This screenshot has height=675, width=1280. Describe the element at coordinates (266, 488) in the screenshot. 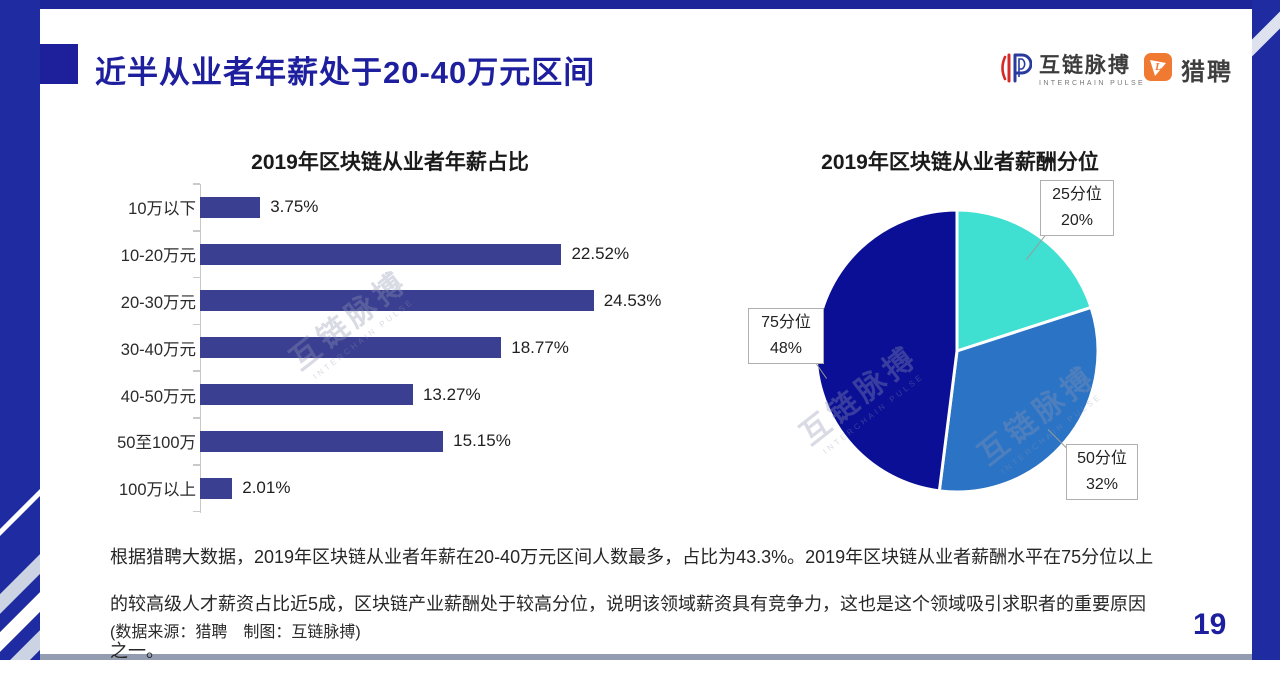

I see `bar-value-label: 2.01%` at that location.